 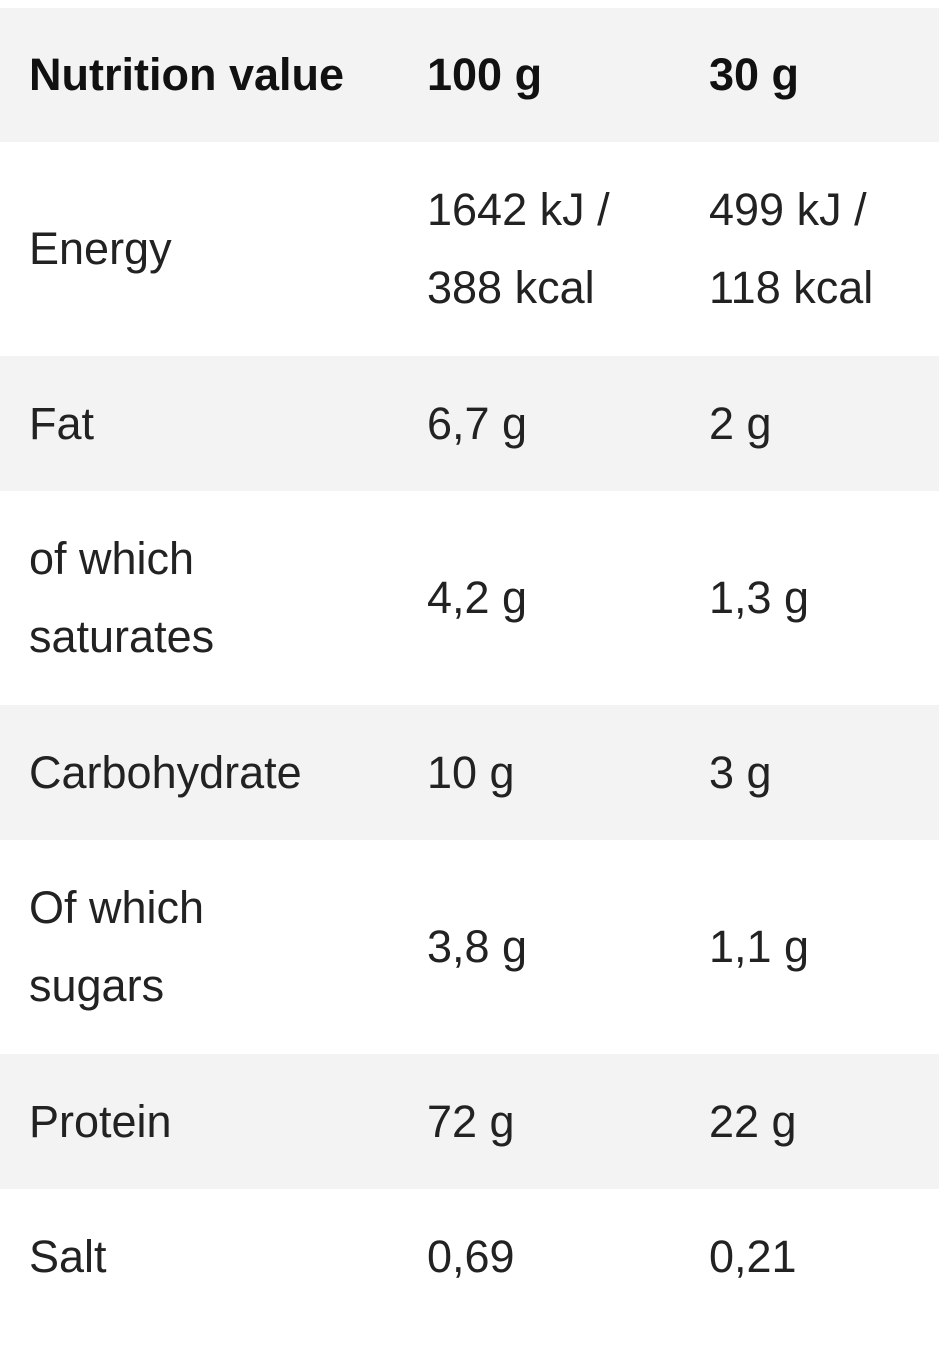 What do you see at coordinates (477, 946) in the screenshot?
I see `row-value-100g: 3,8 g` at bounding box center [477, 946].